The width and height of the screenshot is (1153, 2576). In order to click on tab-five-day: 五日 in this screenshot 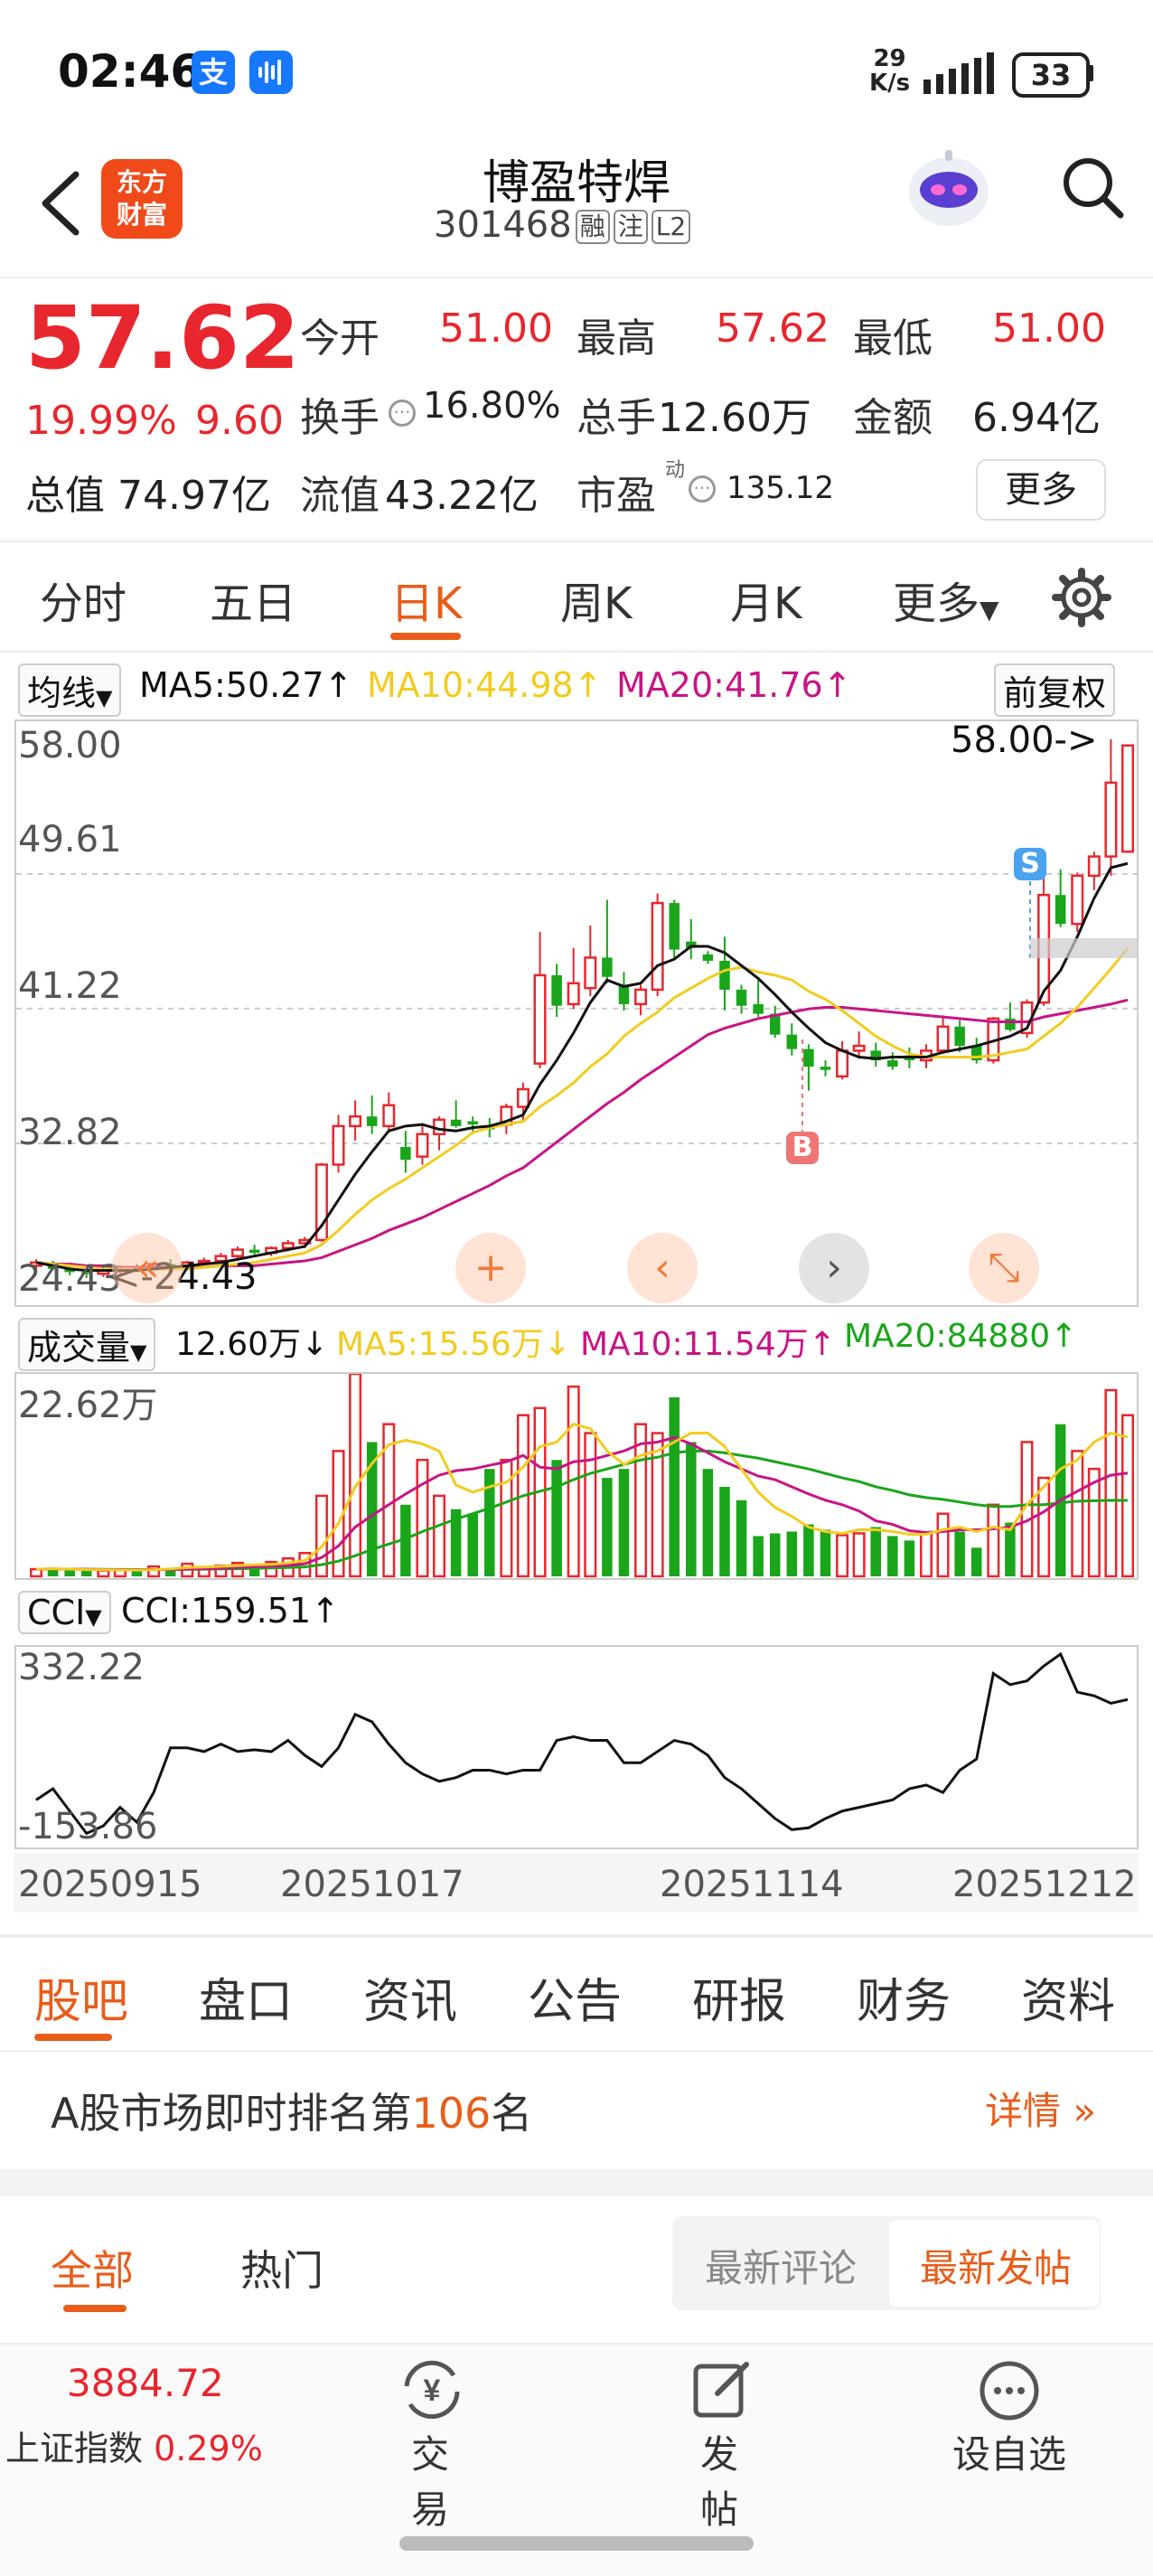, I will do `click(254, 603)`.